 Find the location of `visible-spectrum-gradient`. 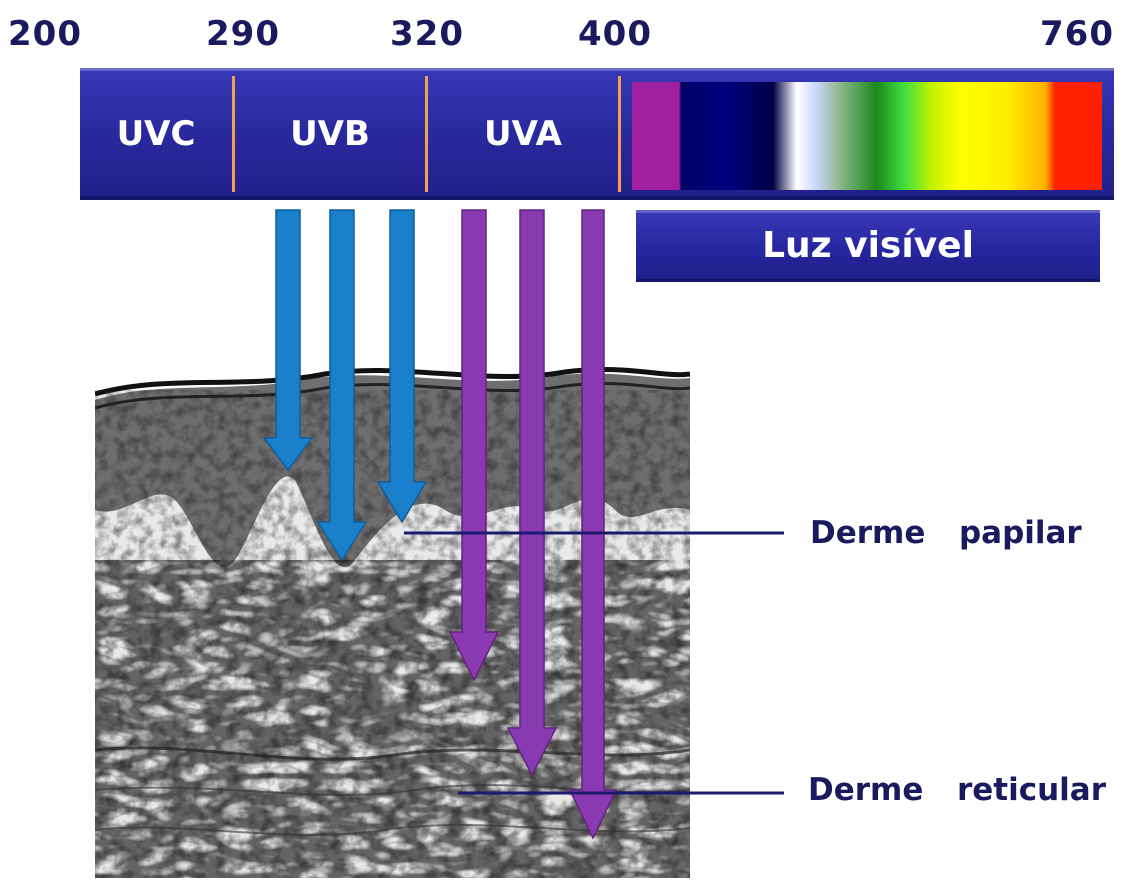

visible-spectrum-gradient is located at coordinates (867, 136).